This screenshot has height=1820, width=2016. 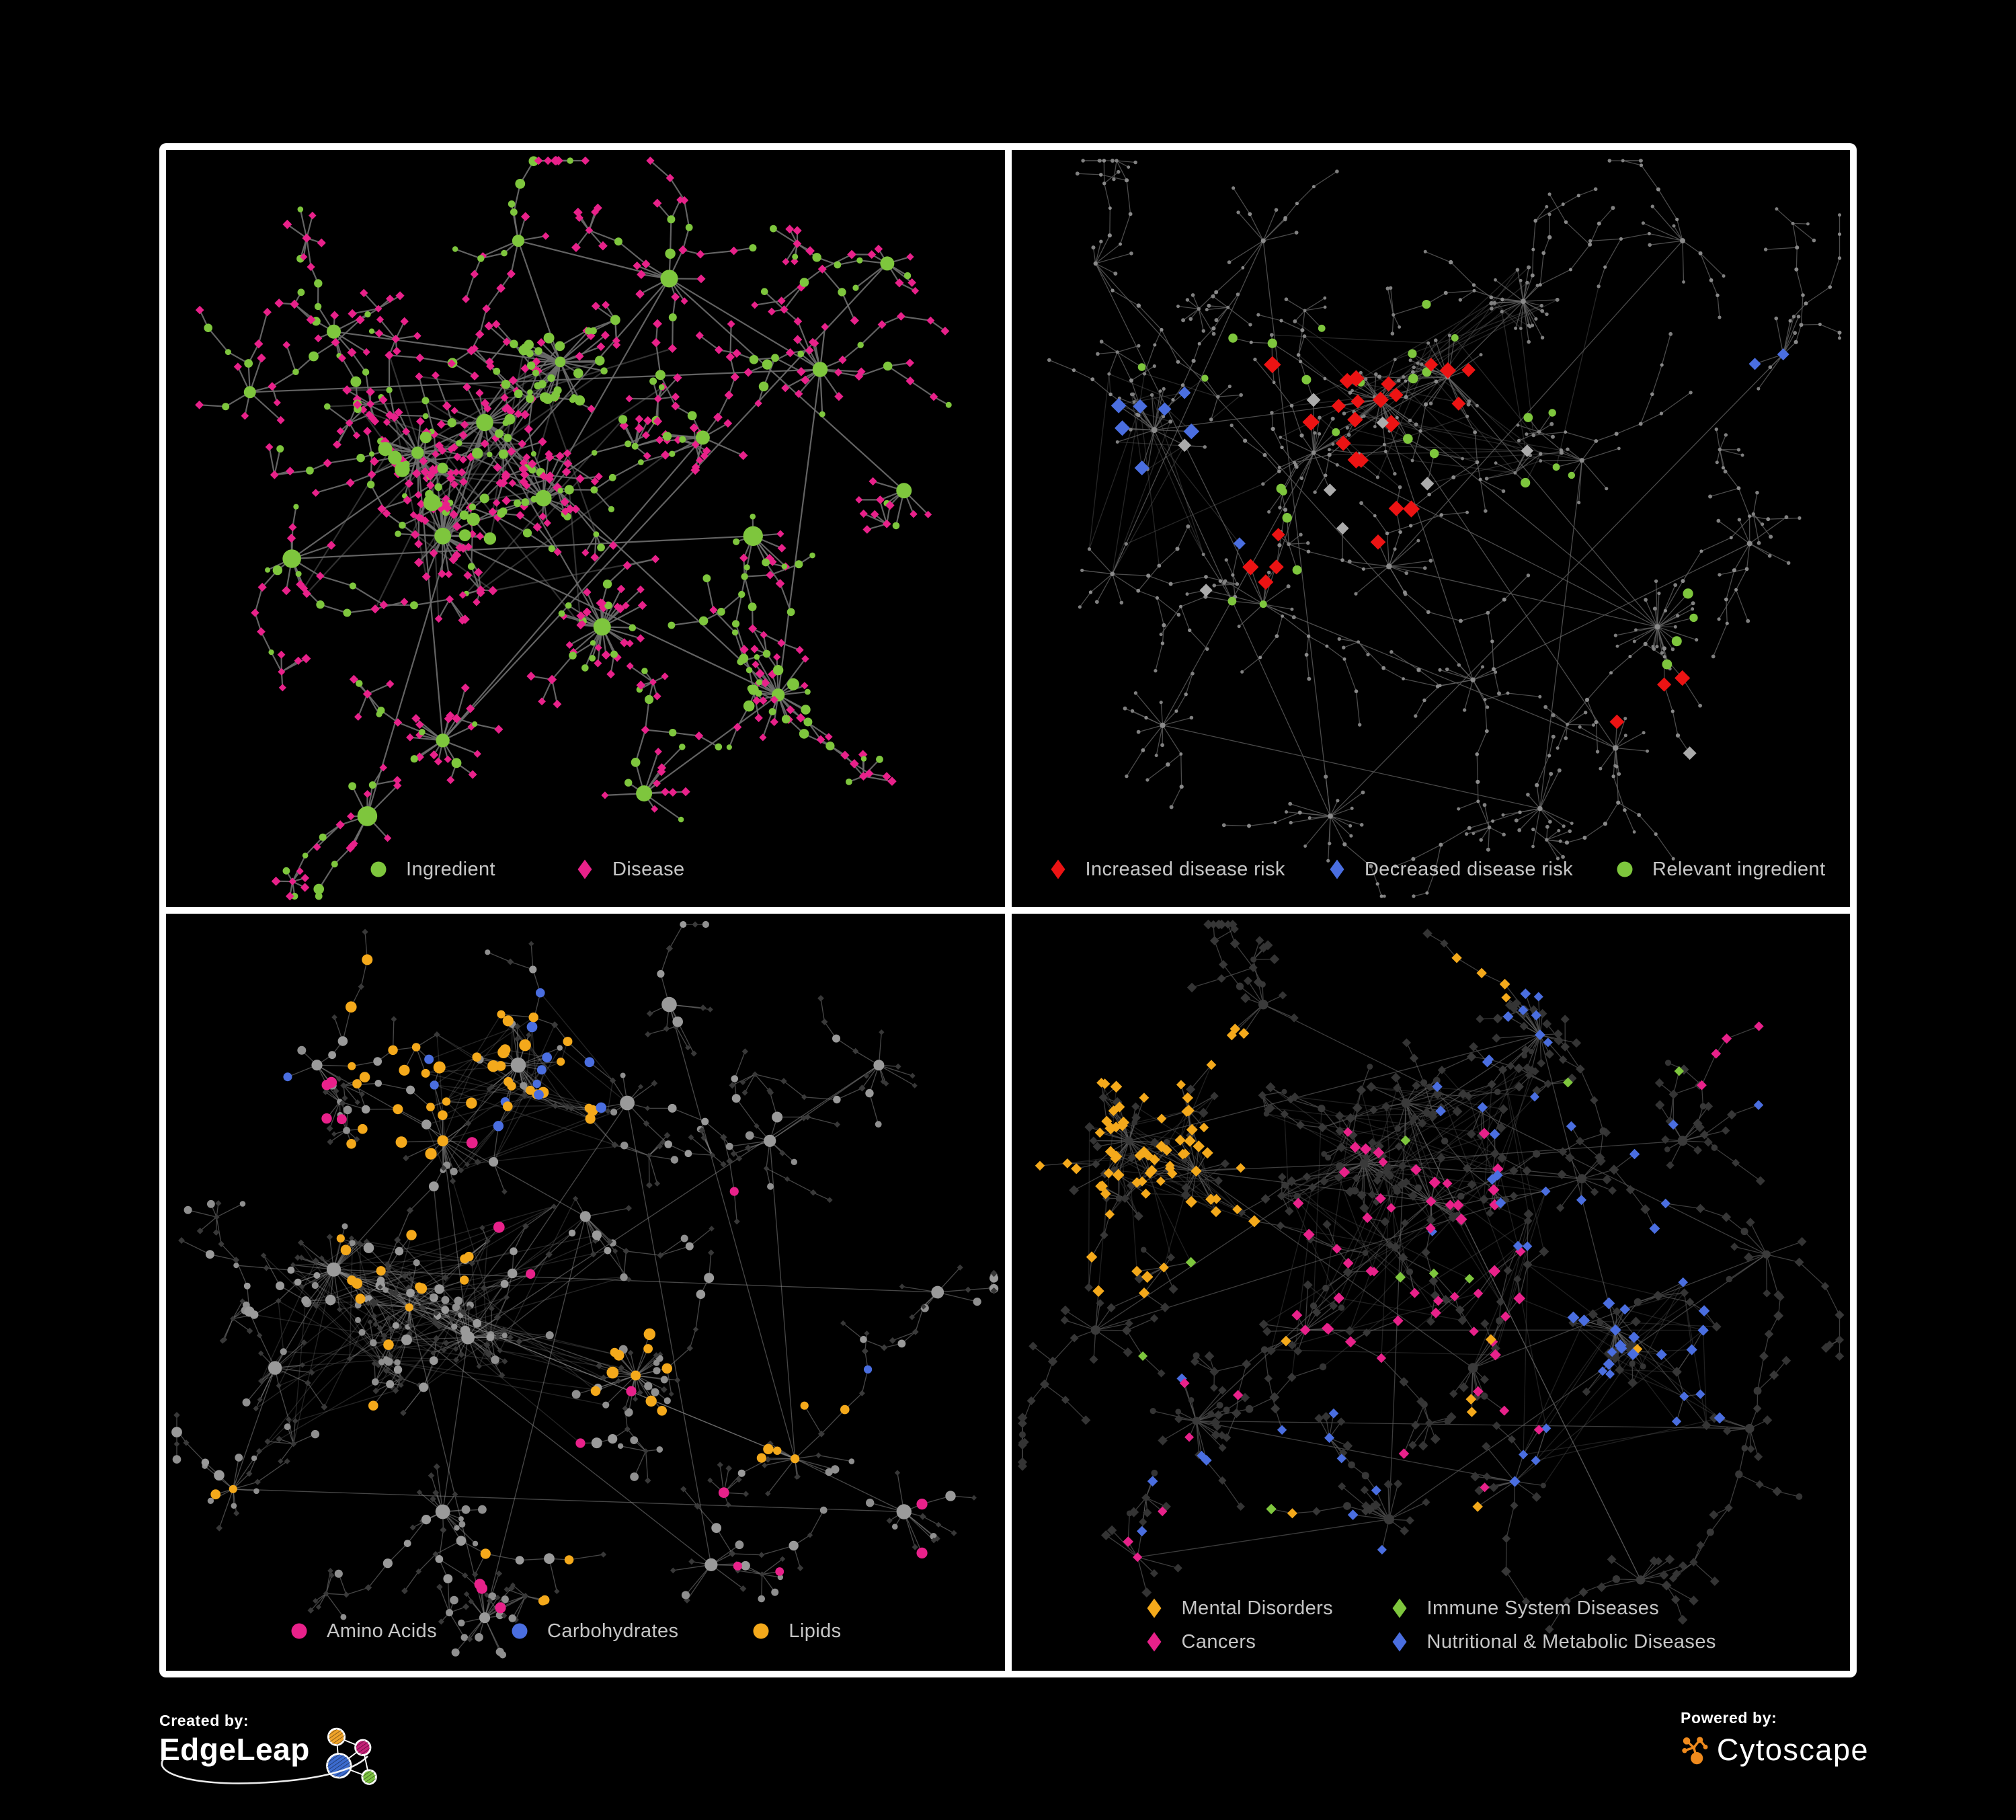 I want to click on legend-label-ingredient: Ingredient, so click(x=450, y=869).